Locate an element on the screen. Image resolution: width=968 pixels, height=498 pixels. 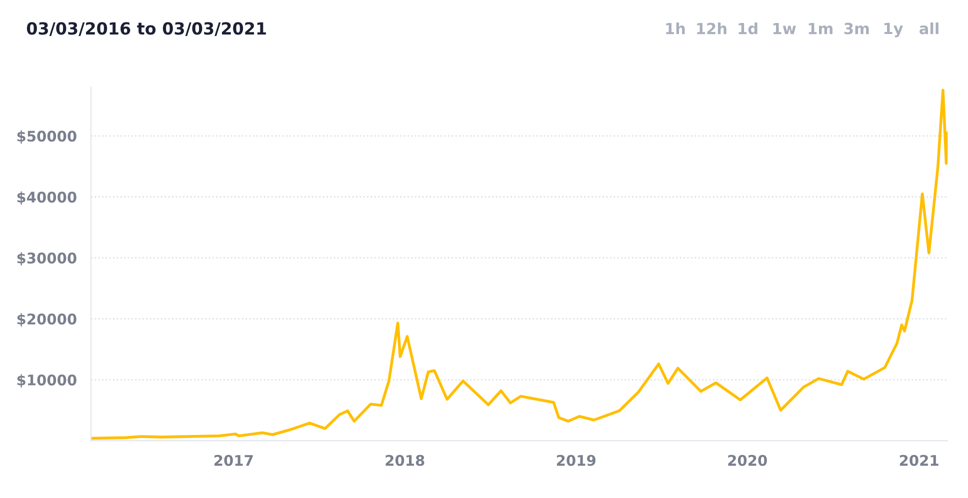
text: 1h is located at coordinates (675, 28).